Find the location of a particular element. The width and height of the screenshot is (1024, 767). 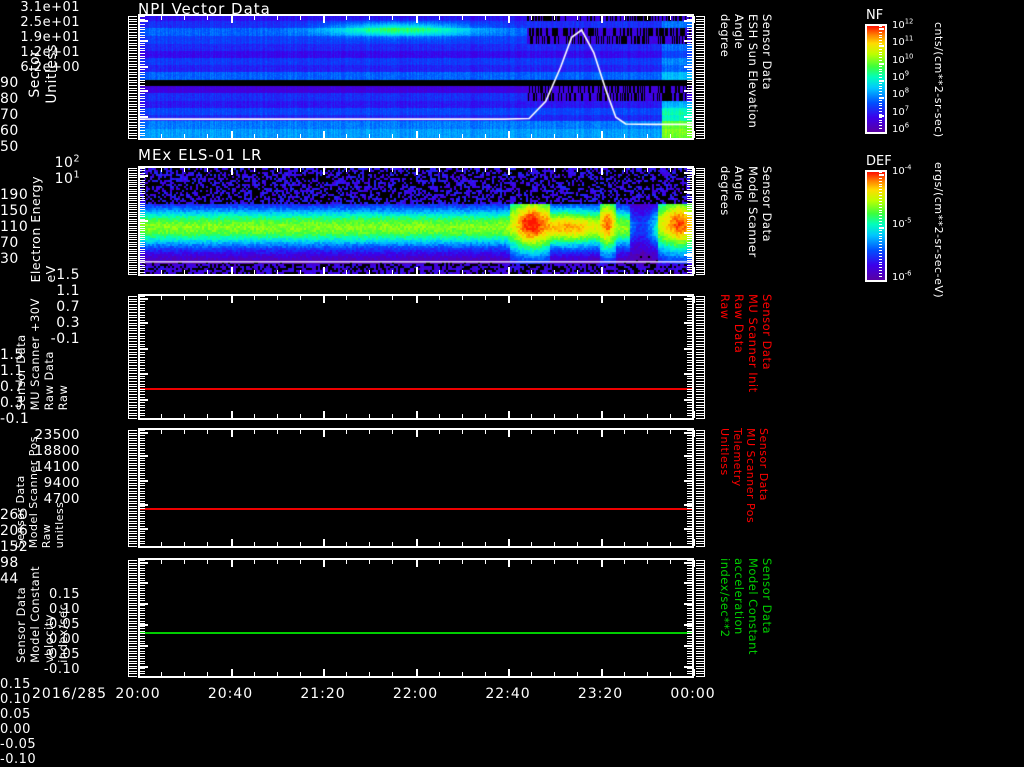

ytick-label-right: -0.05 is located at coordinates (18, 744).